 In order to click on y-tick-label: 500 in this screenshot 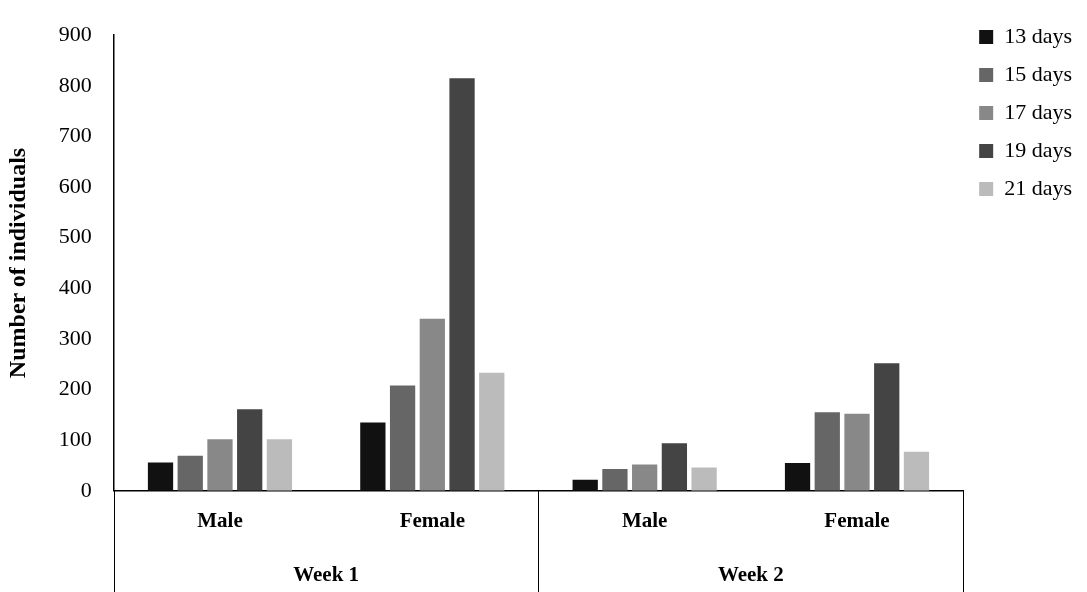, I will do `click(75, 236)`.